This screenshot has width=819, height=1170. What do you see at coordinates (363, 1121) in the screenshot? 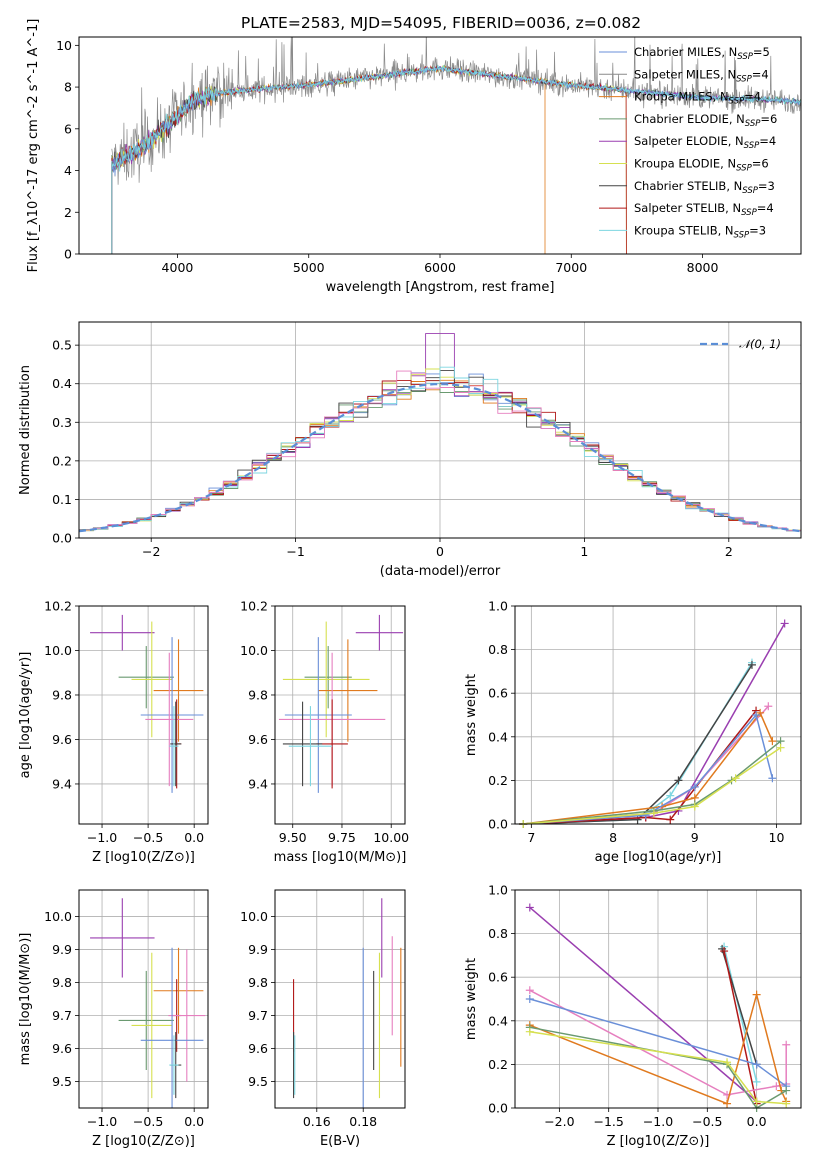
I see `x-tick-label: 0.18` at bounding box center [363, 1121].